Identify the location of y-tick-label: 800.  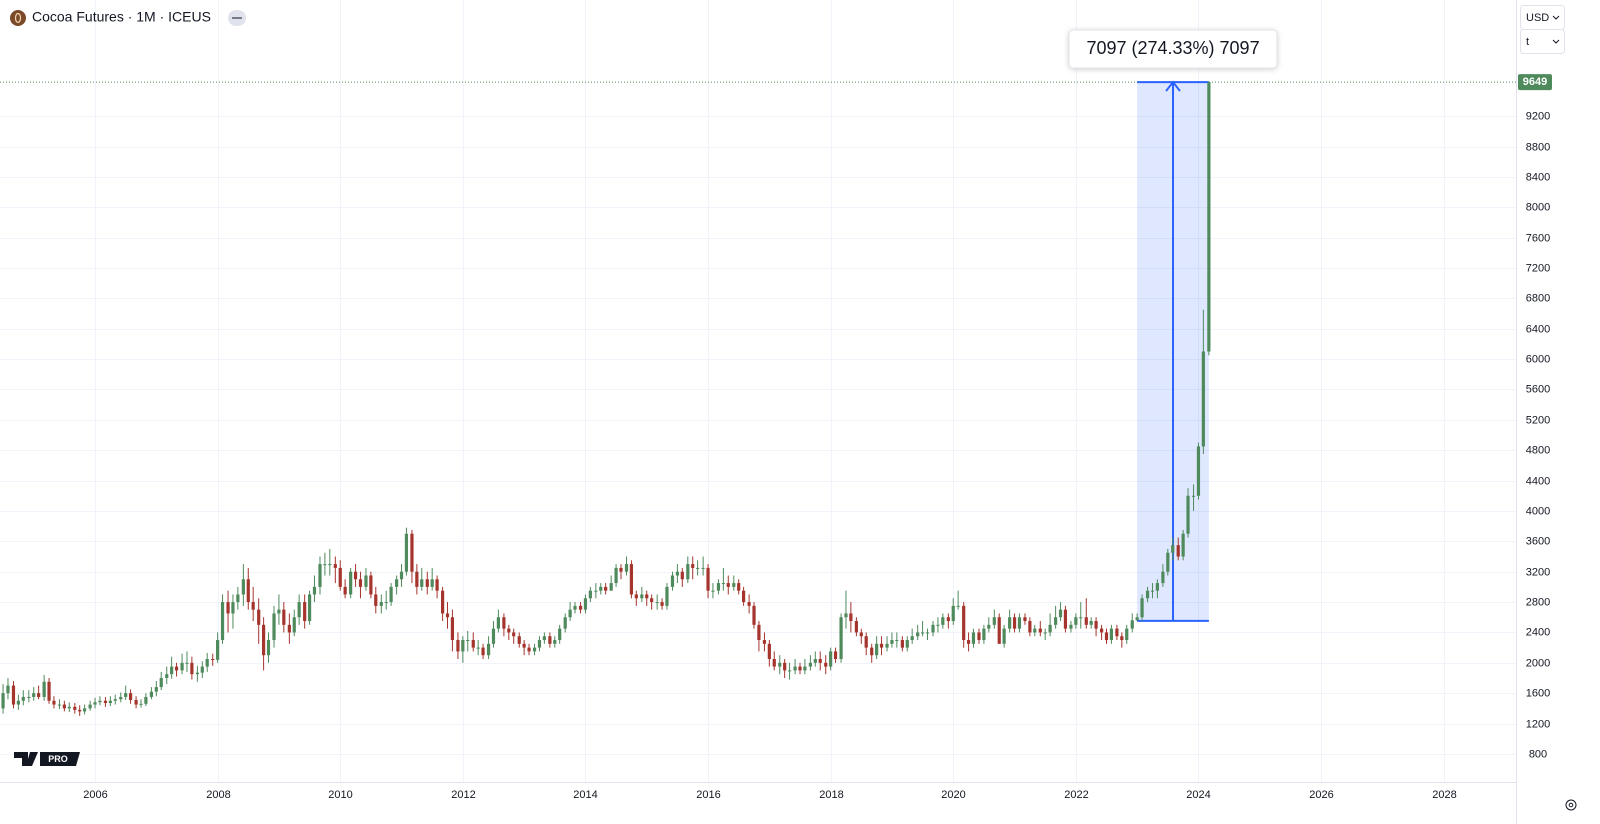
(1538, 754).